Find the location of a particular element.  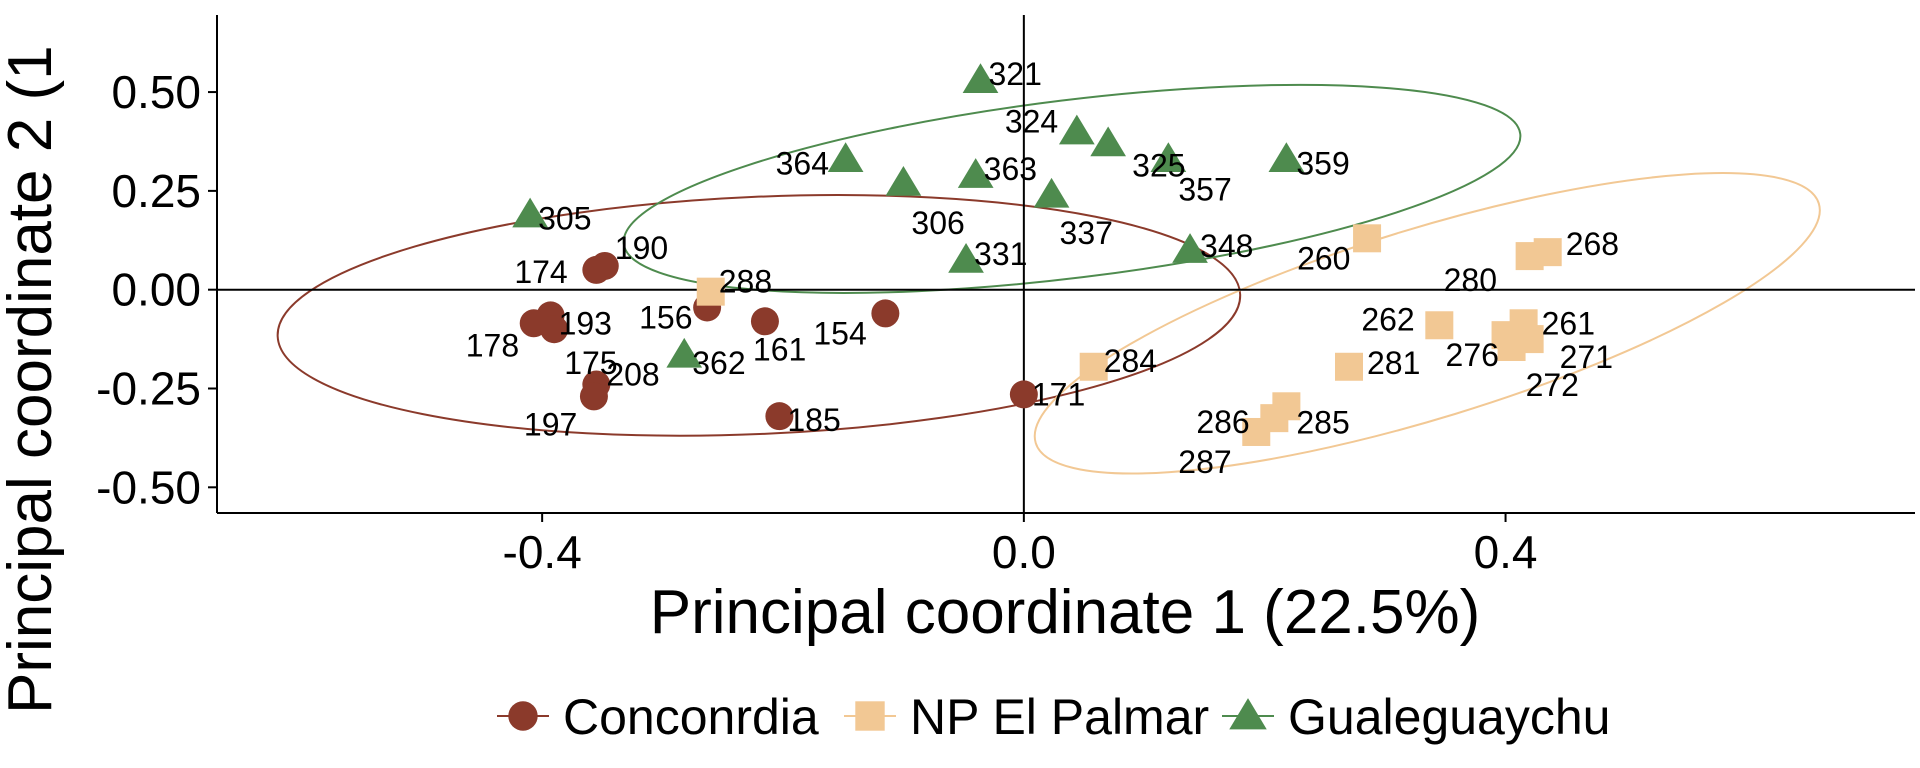

point-label-154: 154 is located at coordinates (839, 333).